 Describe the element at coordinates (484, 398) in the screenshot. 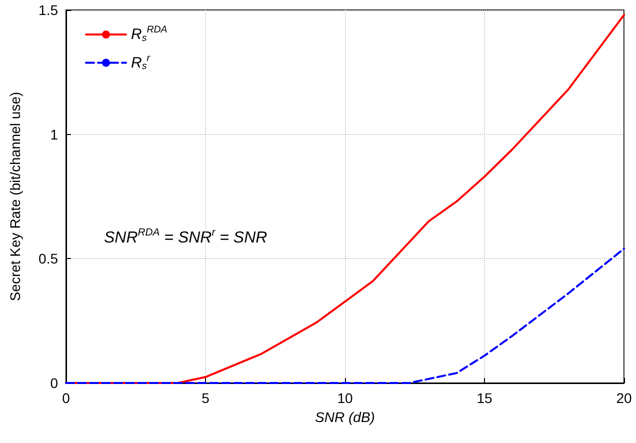

I see `x-tick-label: 15` at that location.